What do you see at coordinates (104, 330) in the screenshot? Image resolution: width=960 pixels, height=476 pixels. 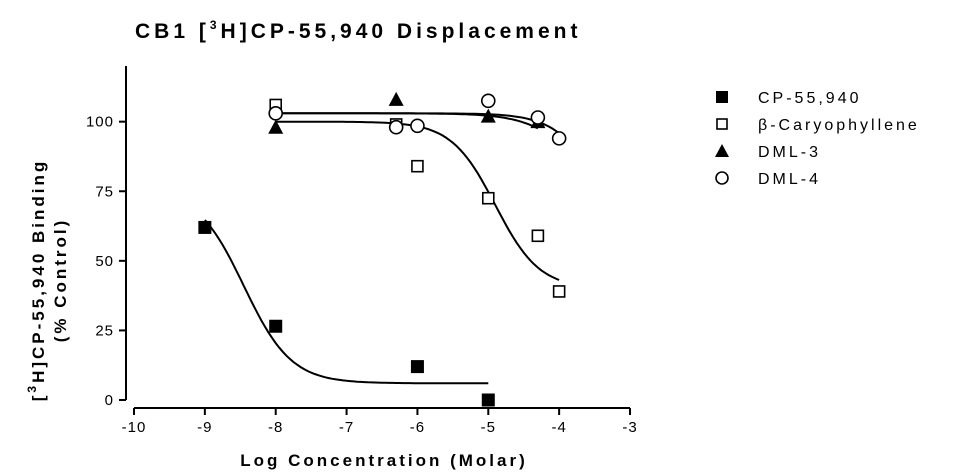 I see `y-tick-label: 25` at bounding box center [104, 330].